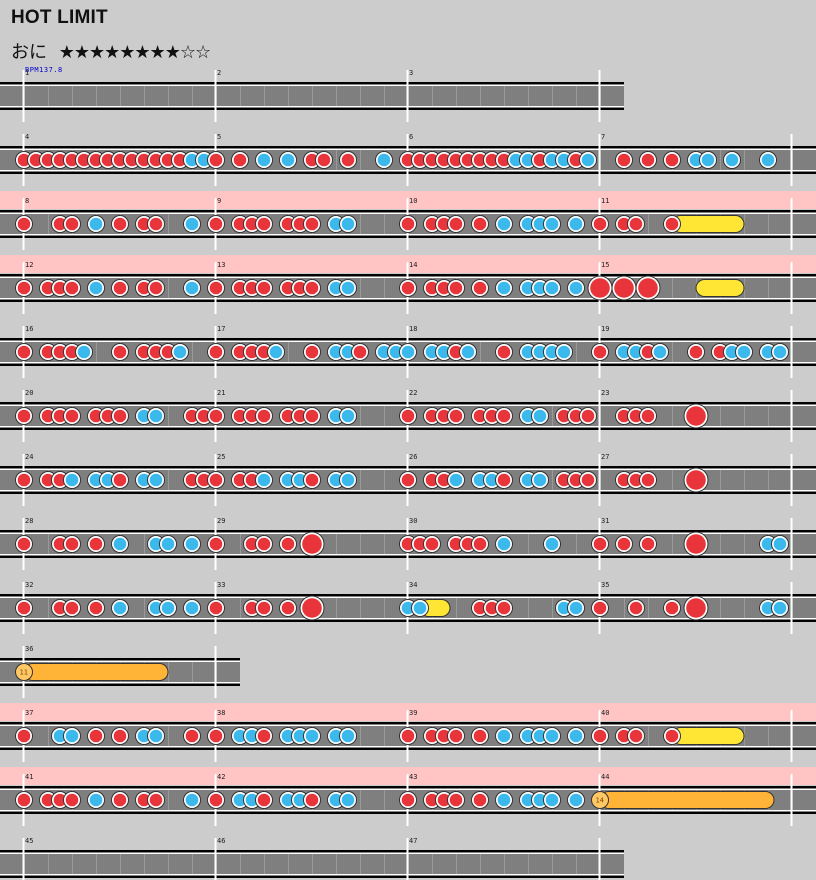 Image resolution: width=816 pixels, height=880 pixels. What do you see at coordinates (221, 329) in the screenshot?
I see `measure-number: 17` at bounding box center [221, 329].